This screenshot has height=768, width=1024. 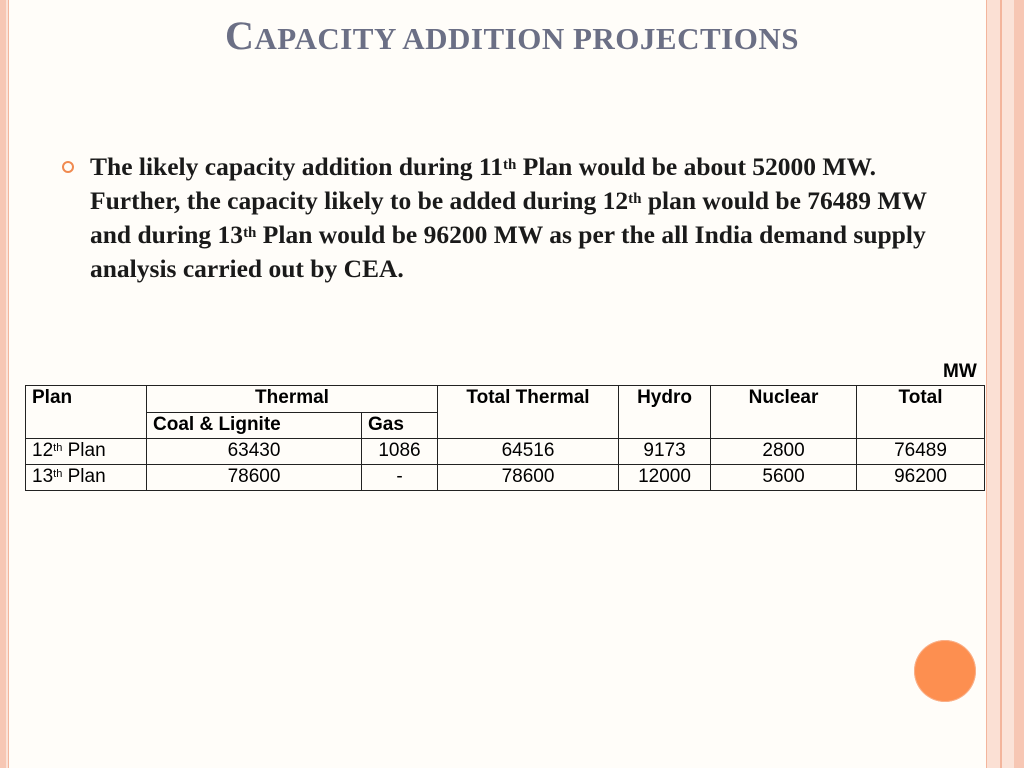 I want to click on table-subheader-row: Coal & Lignite Gas, so click(x=505, y=425).